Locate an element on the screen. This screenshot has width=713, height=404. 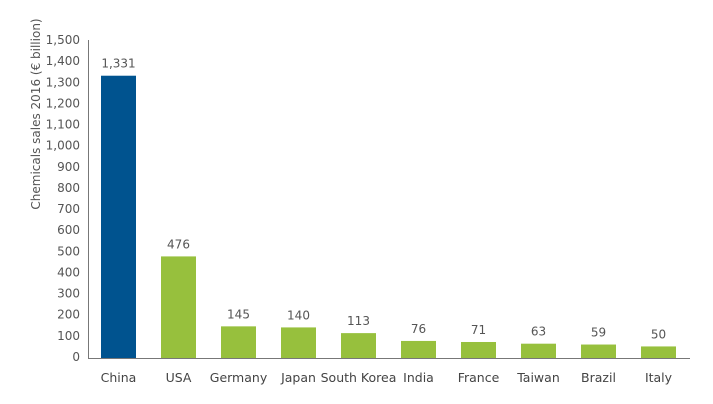
x-tick-label: USA is located at coordinates (179, 377).